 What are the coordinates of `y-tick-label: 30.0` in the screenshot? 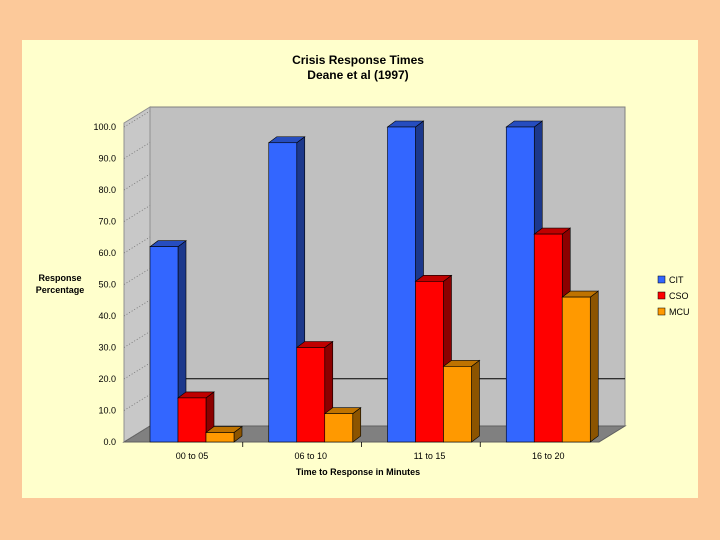 It's located at (107, 348).